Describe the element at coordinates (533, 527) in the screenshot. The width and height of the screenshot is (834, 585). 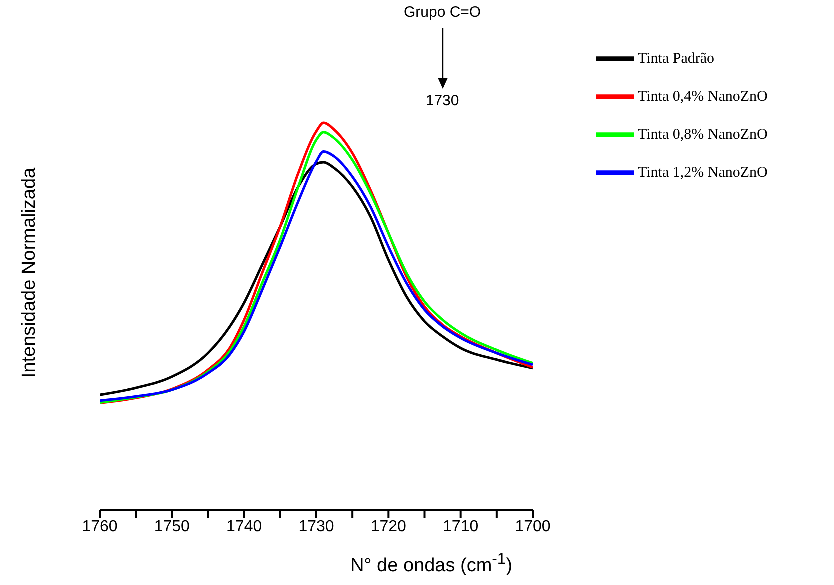
I see `x-tick-label: 1700` at that location.